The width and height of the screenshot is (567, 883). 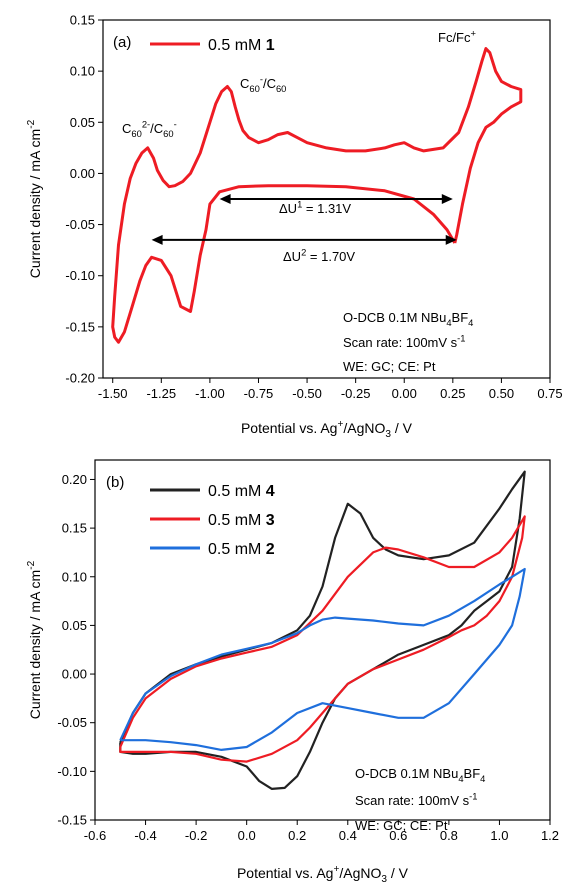 What do you see at coordinates (210, 393) in the screenshot?
I see `x-tick-label: -1.00` at bounding box center [210, 393].